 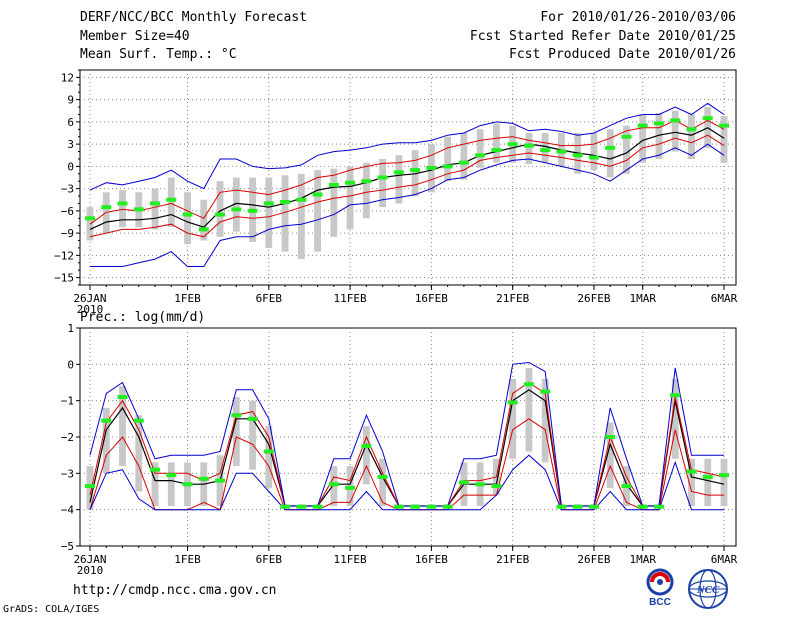 What do you see at coordinates (660, 602) in the screenshot?
I see `bcc-logo-text: BCC` at bounding box center [660, 602].